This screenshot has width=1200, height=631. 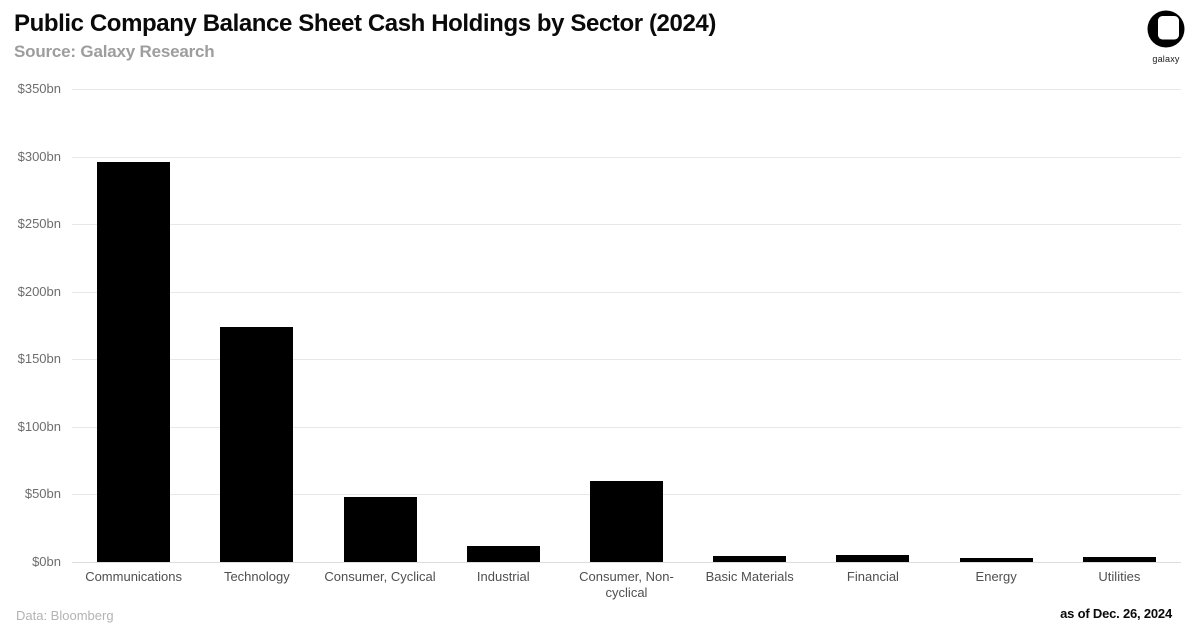 What do you see at coordinates (256, 576) in the screenshot?
I see `x-tick-label: Technology` at bounding box center [256, 576].